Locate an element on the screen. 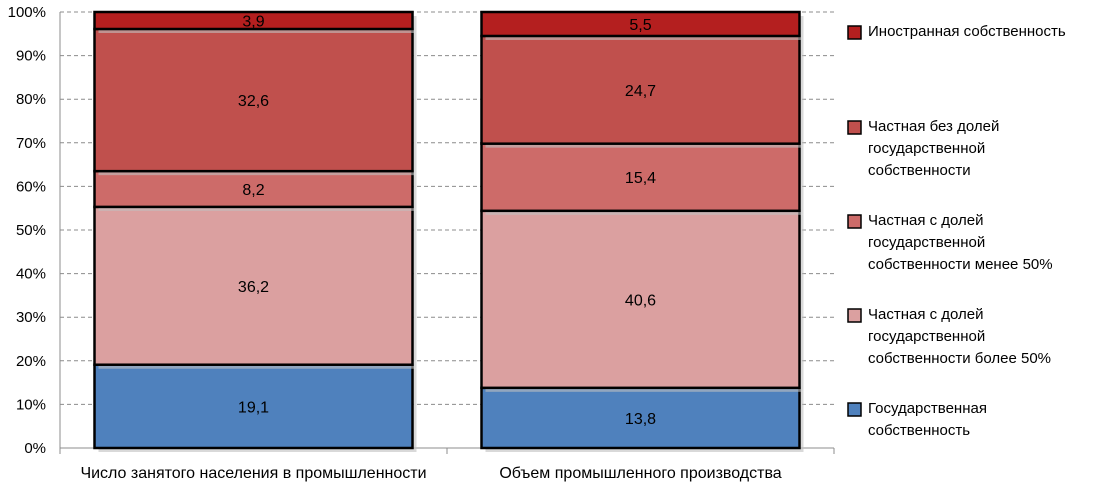  data-label: 19,1 is located at coordinates (253, 407).